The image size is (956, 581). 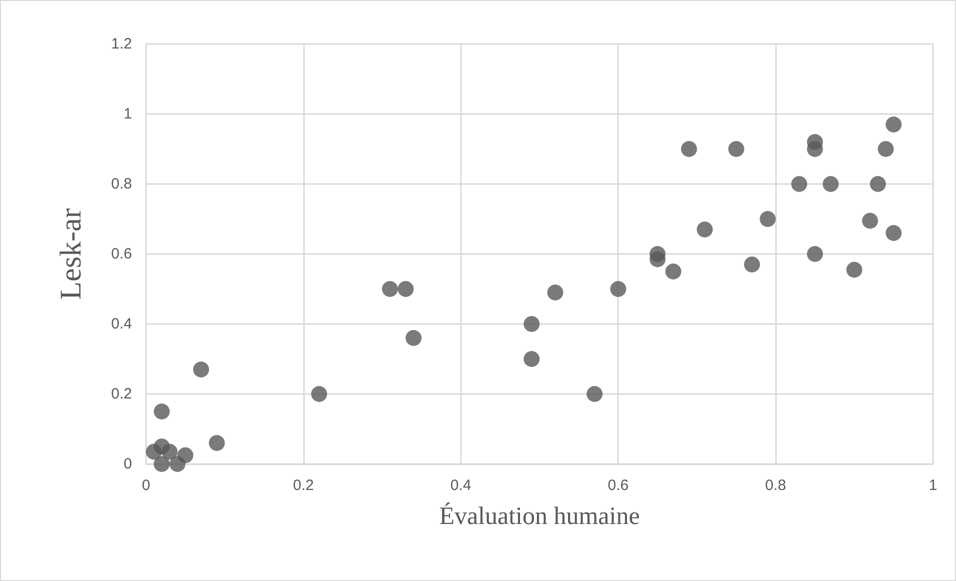 What do you see at coordinates (121, 254) in the screenshot?
I see `y-tick-label: 0.6` at bounding box center [121, 254].